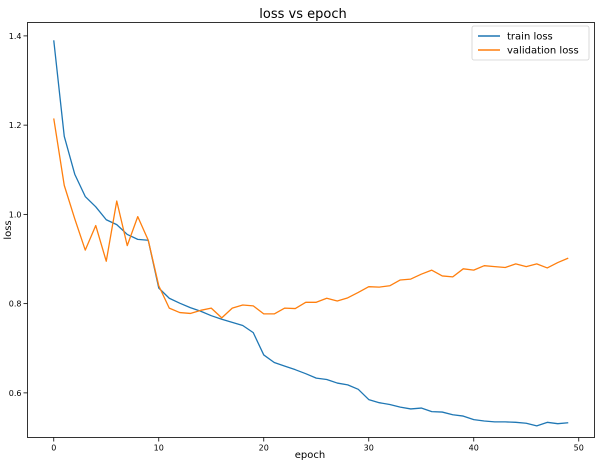  I want to click on legend: train loss validation loss, so click(530, 43).